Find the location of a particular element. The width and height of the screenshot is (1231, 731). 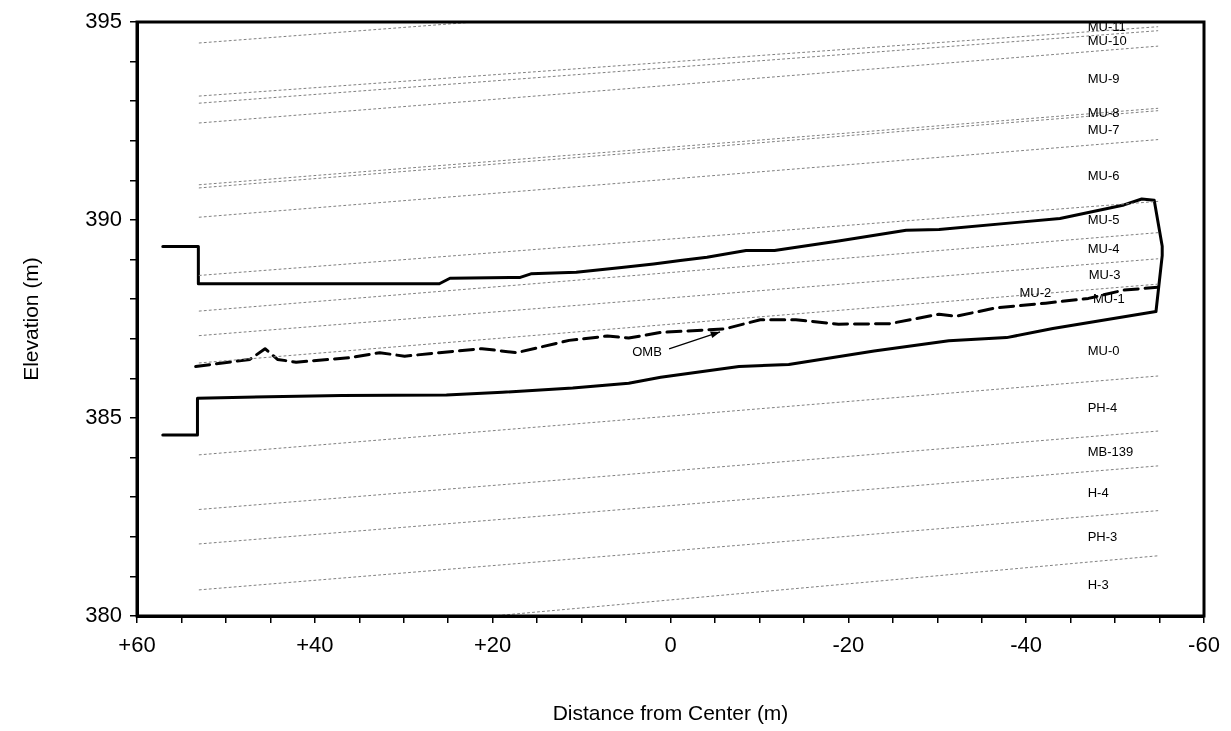

annotation: MU-3 is located at coordinates (1104, 274).